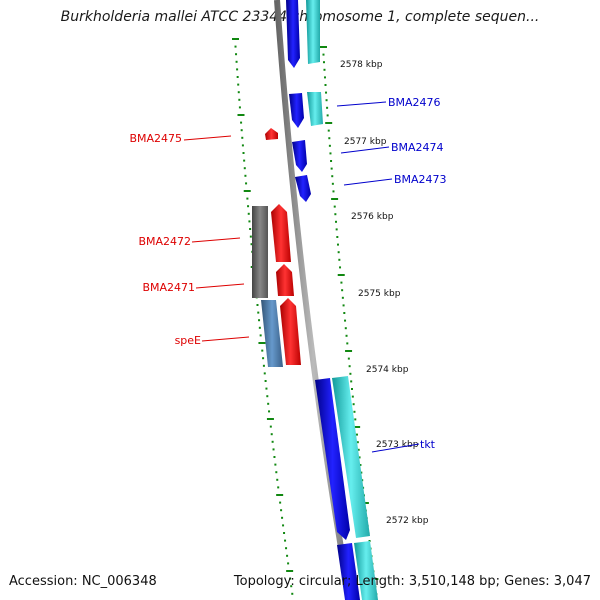  I want to click on reverse-gene-bar, so click(272, 333).